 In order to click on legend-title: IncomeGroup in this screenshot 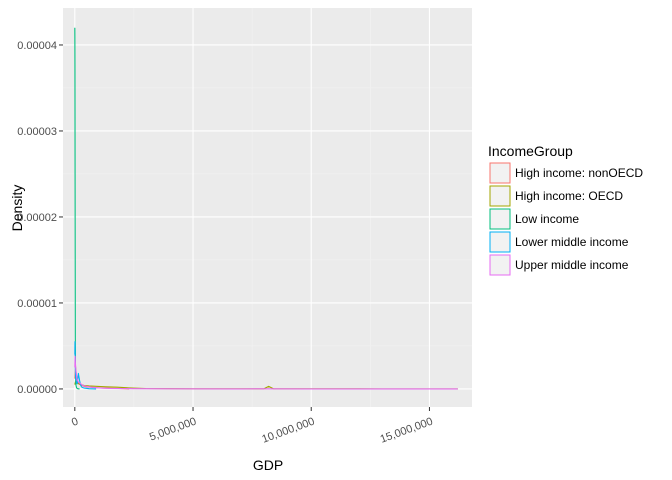, I will do `click(530, 151)`.